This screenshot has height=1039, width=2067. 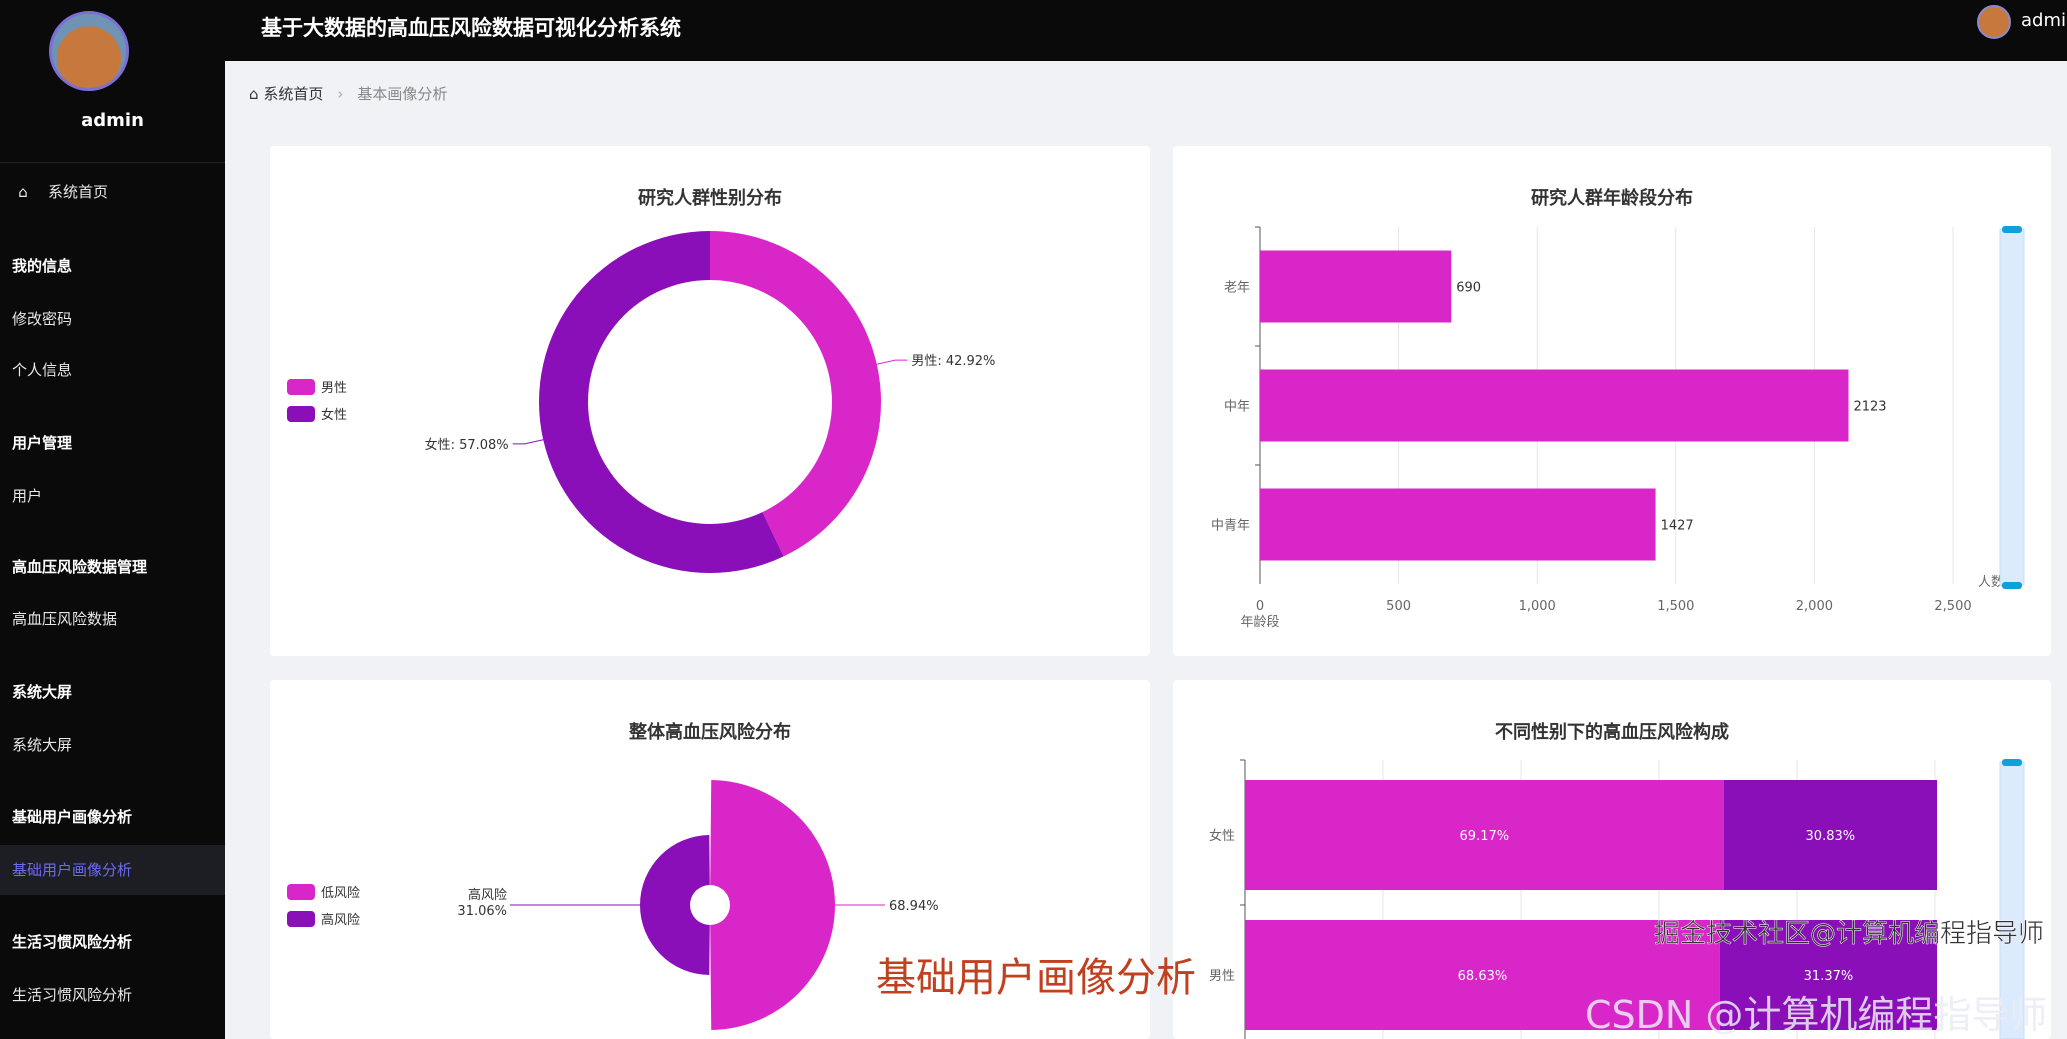 I want to click on x-tick-label: 1,000, so click(x=1537, y=606).